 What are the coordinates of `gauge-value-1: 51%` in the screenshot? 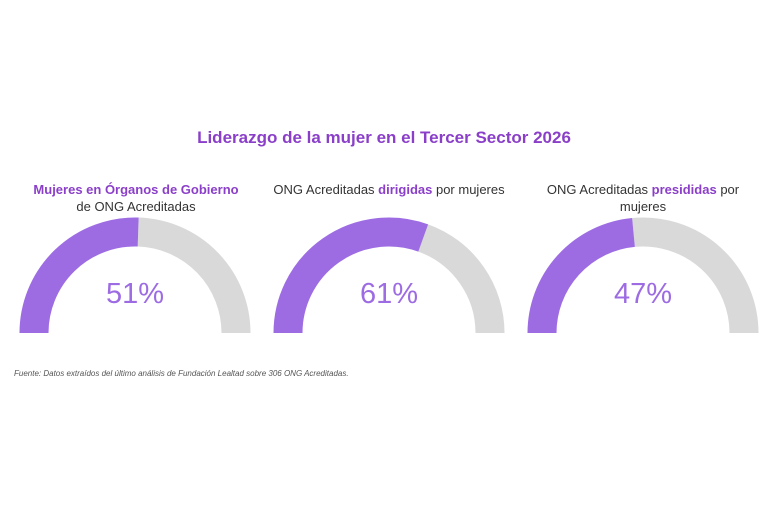 It's located at (135, 294).